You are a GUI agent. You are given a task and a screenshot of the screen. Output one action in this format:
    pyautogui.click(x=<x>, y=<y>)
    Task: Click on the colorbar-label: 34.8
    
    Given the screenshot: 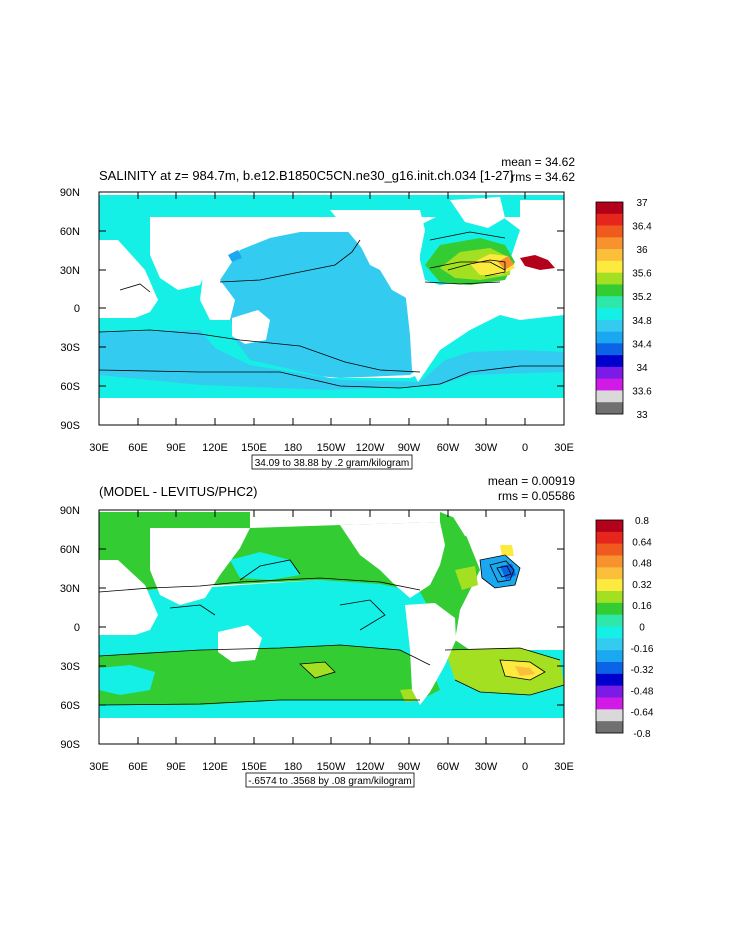 What is the action you would take?
    pyautogui.click(x=642, y=321)
    